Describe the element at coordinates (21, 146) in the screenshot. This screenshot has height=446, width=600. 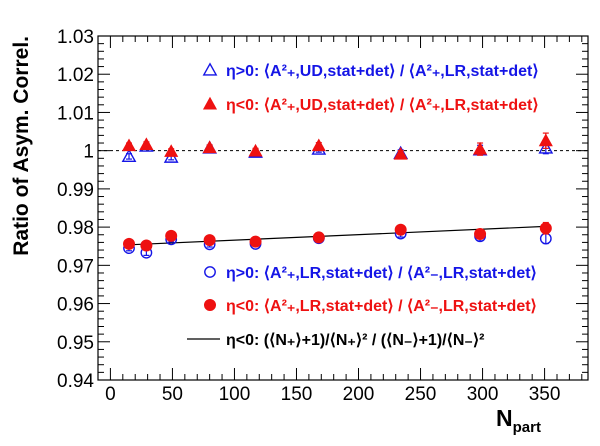
I see `y-axis-title: Ratio of Asym. Correl.` at that location.